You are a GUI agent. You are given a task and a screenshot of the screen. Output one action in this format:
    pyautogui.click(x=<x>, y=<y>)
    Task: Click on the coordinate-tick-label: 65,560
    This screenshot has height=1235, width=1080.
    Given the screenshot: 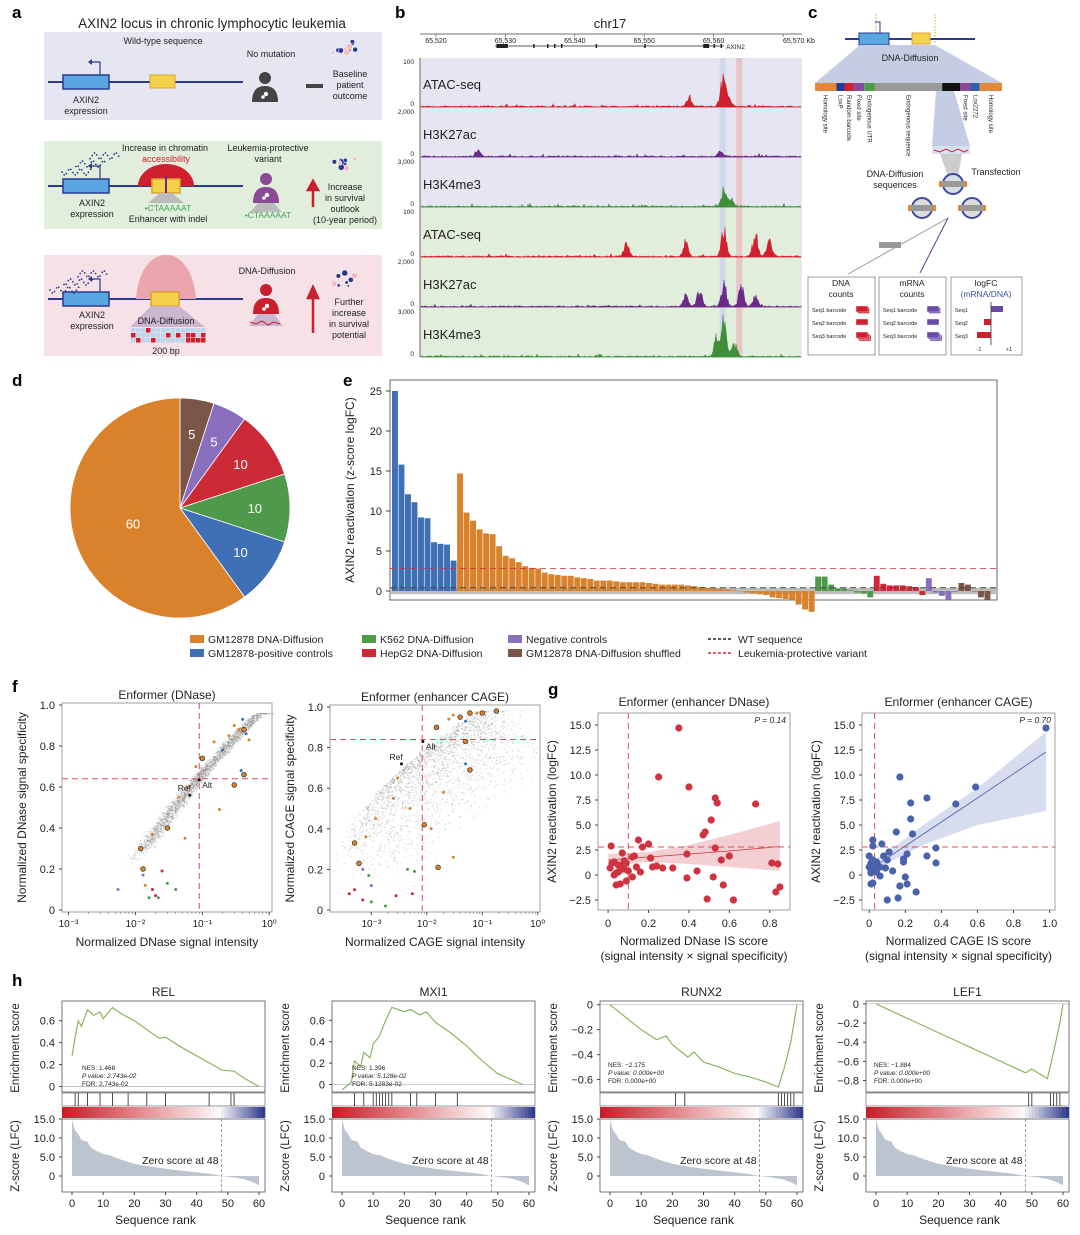 What is the action you would take?
    pyautogui.click(x=714, y=41)
    